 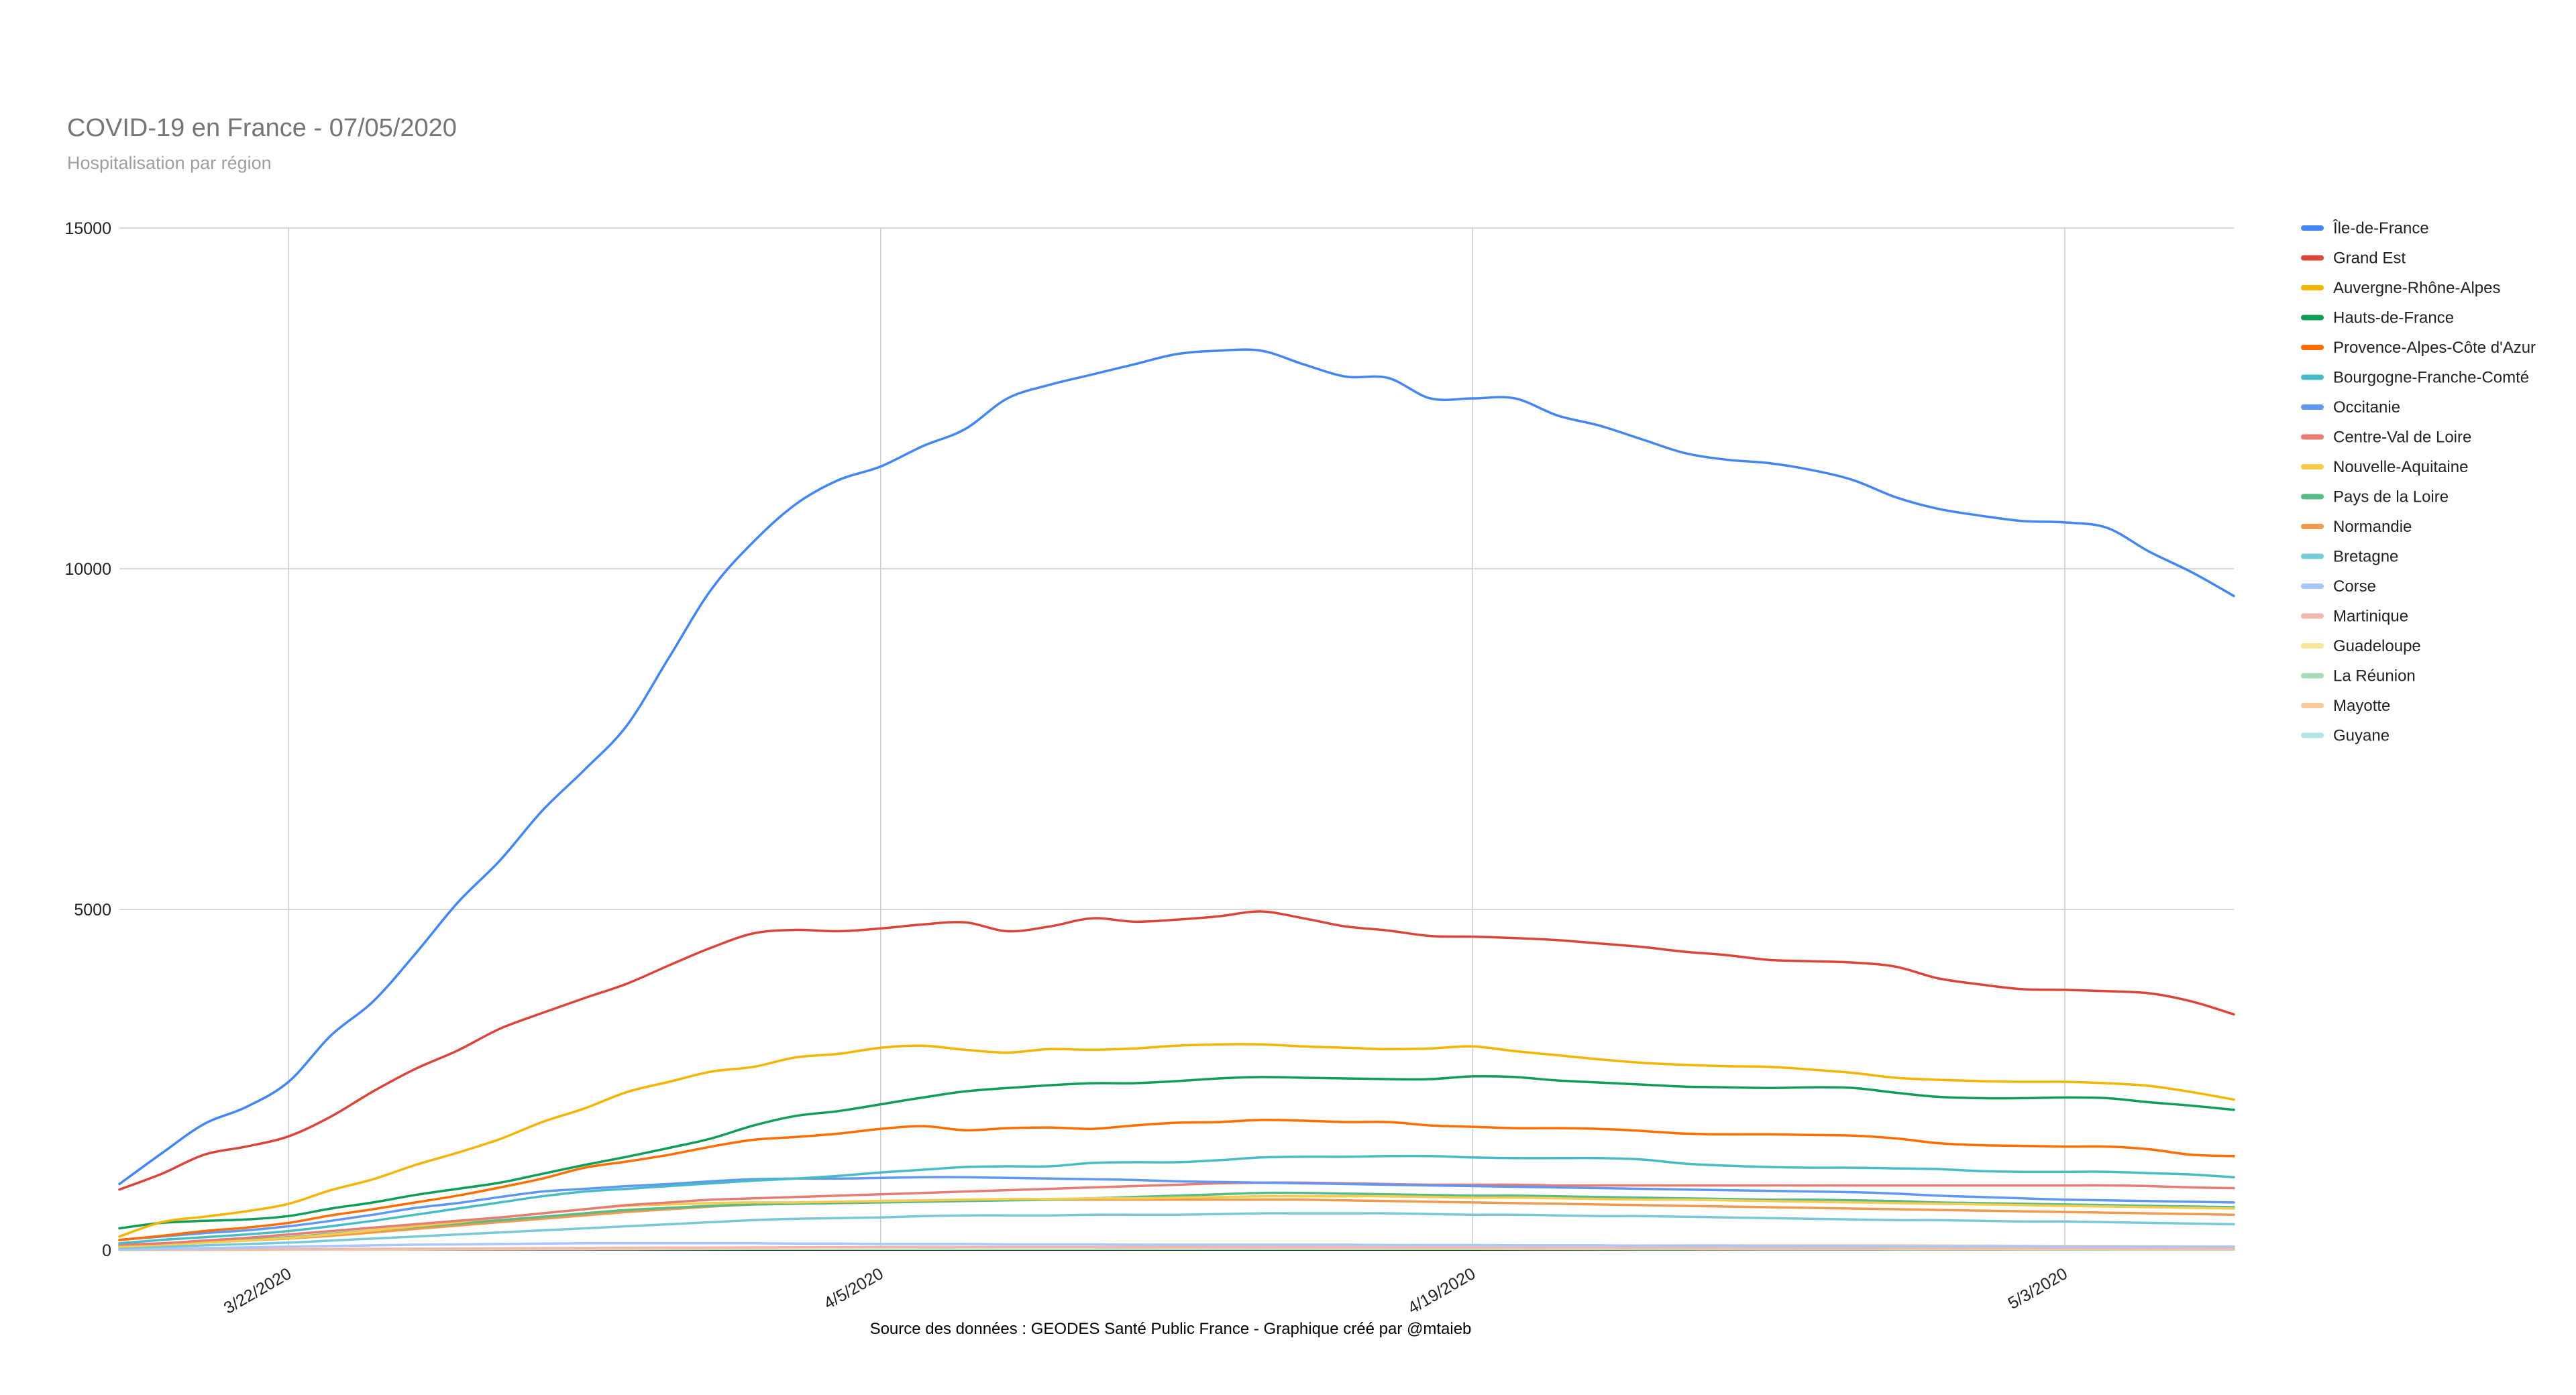 What do you see at coordinates (2372, 527) in the screenshot?
I see `legend-label-normandie: Normandie` at bounding box center [2372, 527].